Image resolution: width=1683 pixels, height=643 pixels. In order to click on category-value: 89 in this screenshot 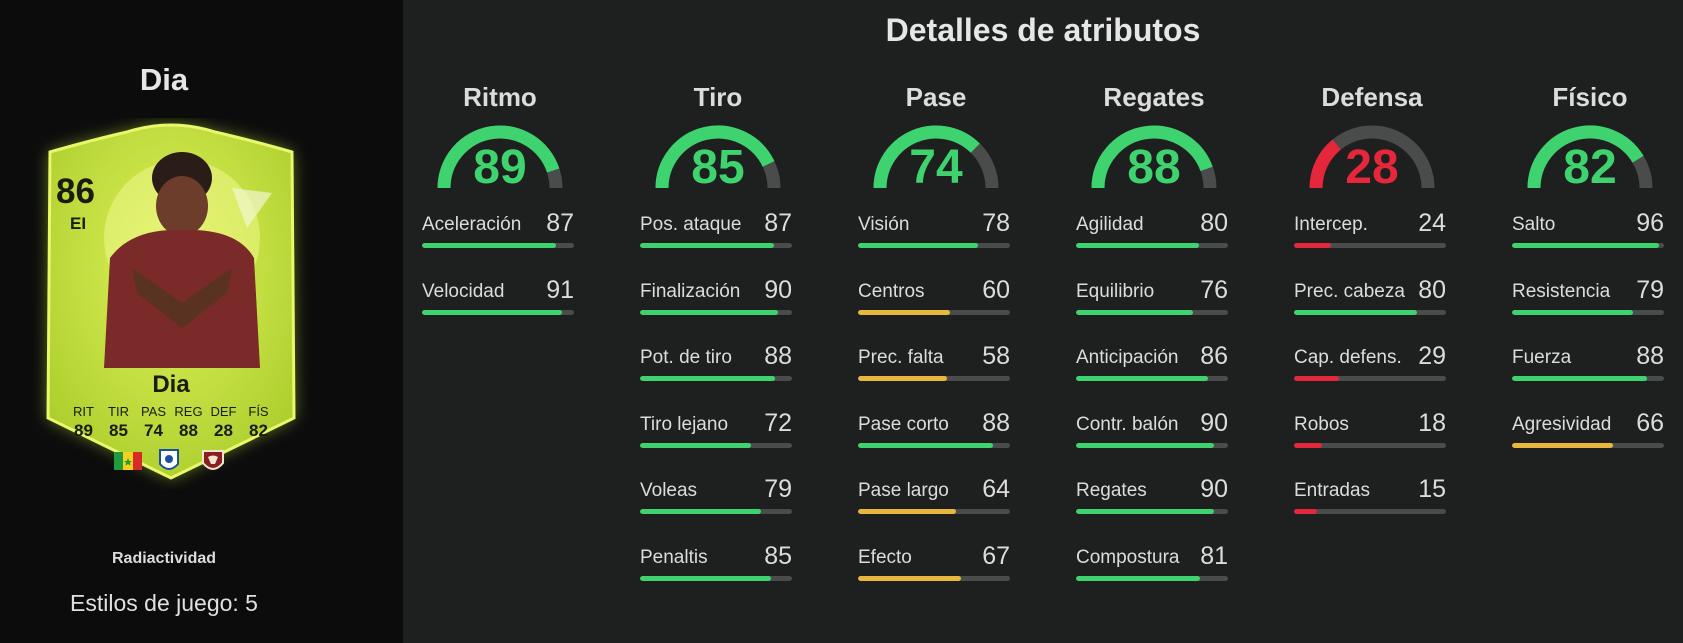, I will do `click(500, 167)`.